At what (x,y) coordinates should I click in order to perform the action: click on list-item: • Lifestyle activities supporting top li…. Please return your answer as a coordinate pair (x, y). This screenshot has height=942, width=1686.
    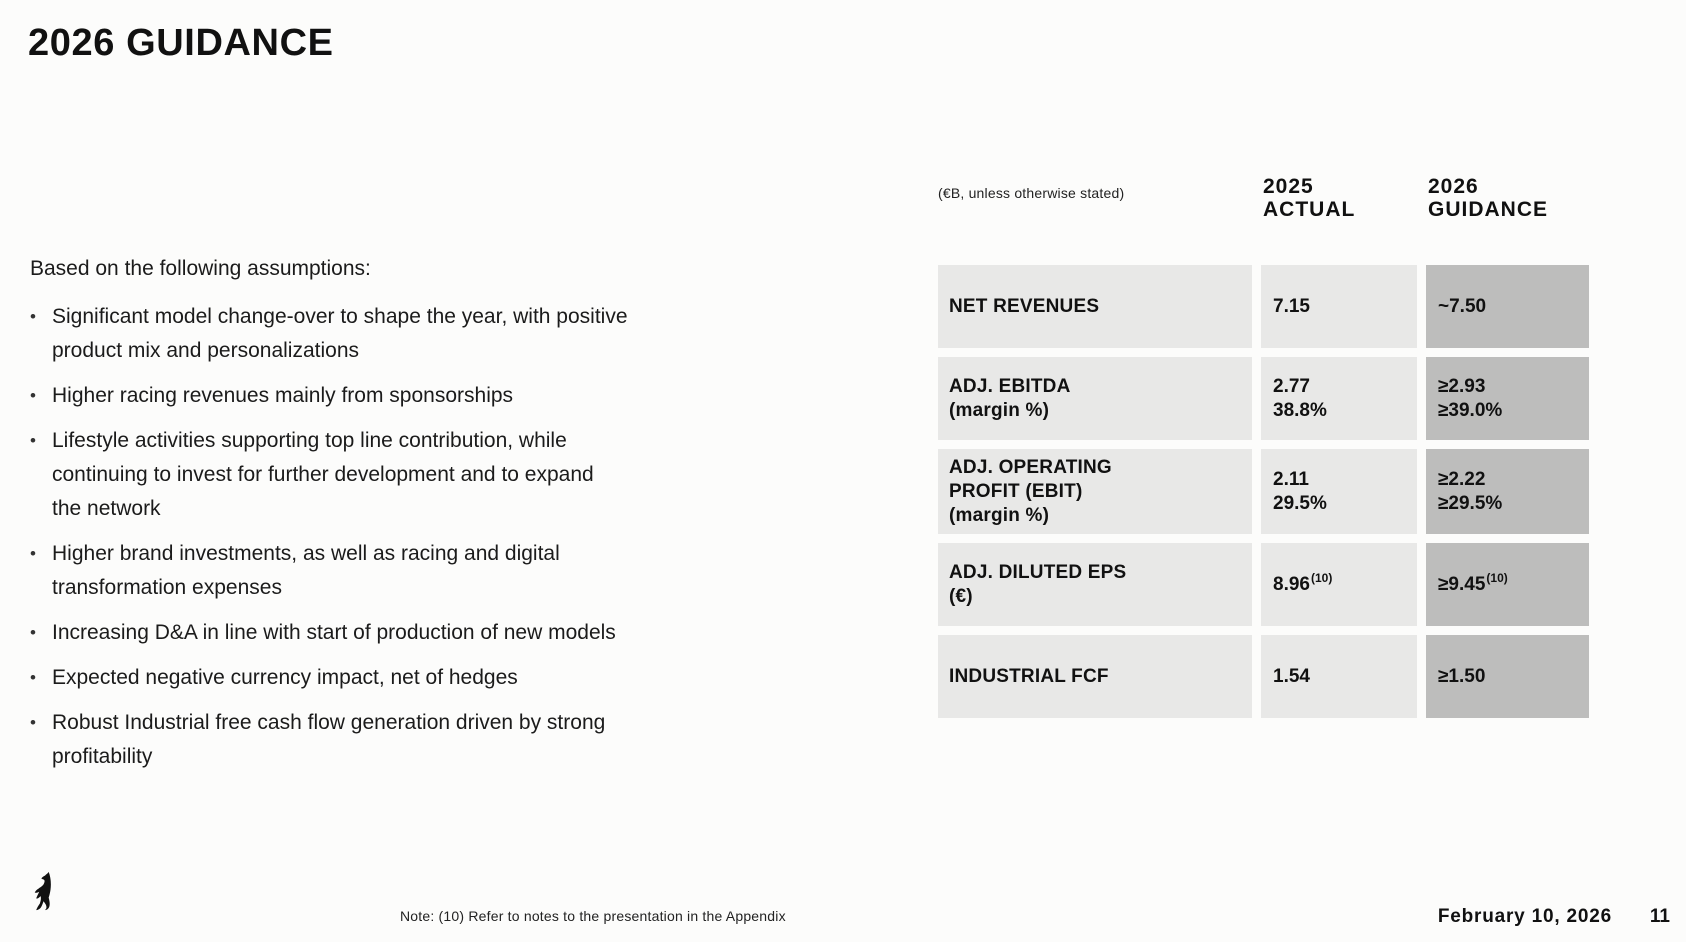
    Looking at the image, I should click on (425, 475).